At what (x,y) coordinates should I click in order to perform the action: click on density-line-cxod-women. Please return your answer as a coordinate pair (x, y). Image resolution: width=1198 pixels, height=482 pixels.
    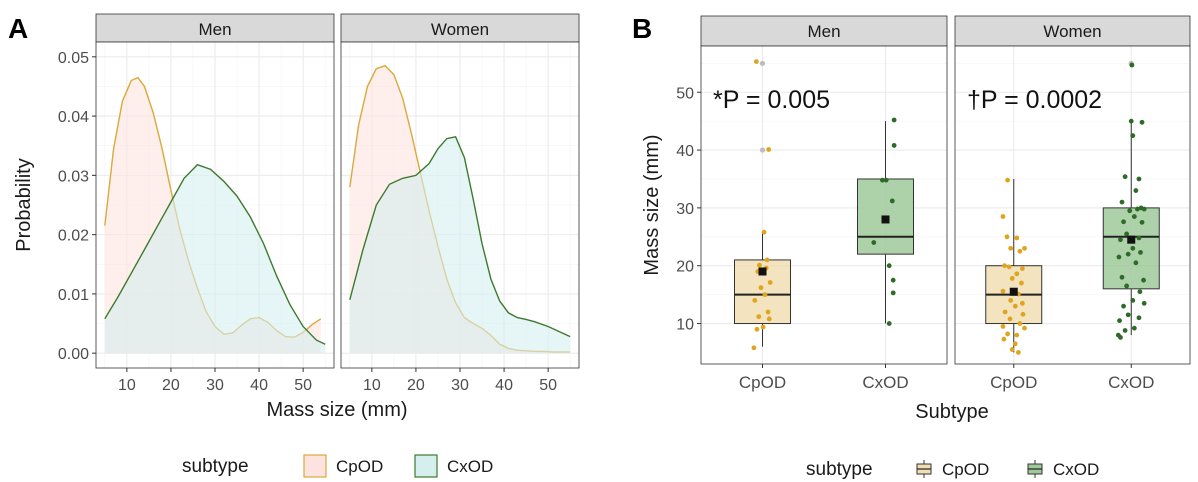
    Looking at the image, I should click on (460, 236).